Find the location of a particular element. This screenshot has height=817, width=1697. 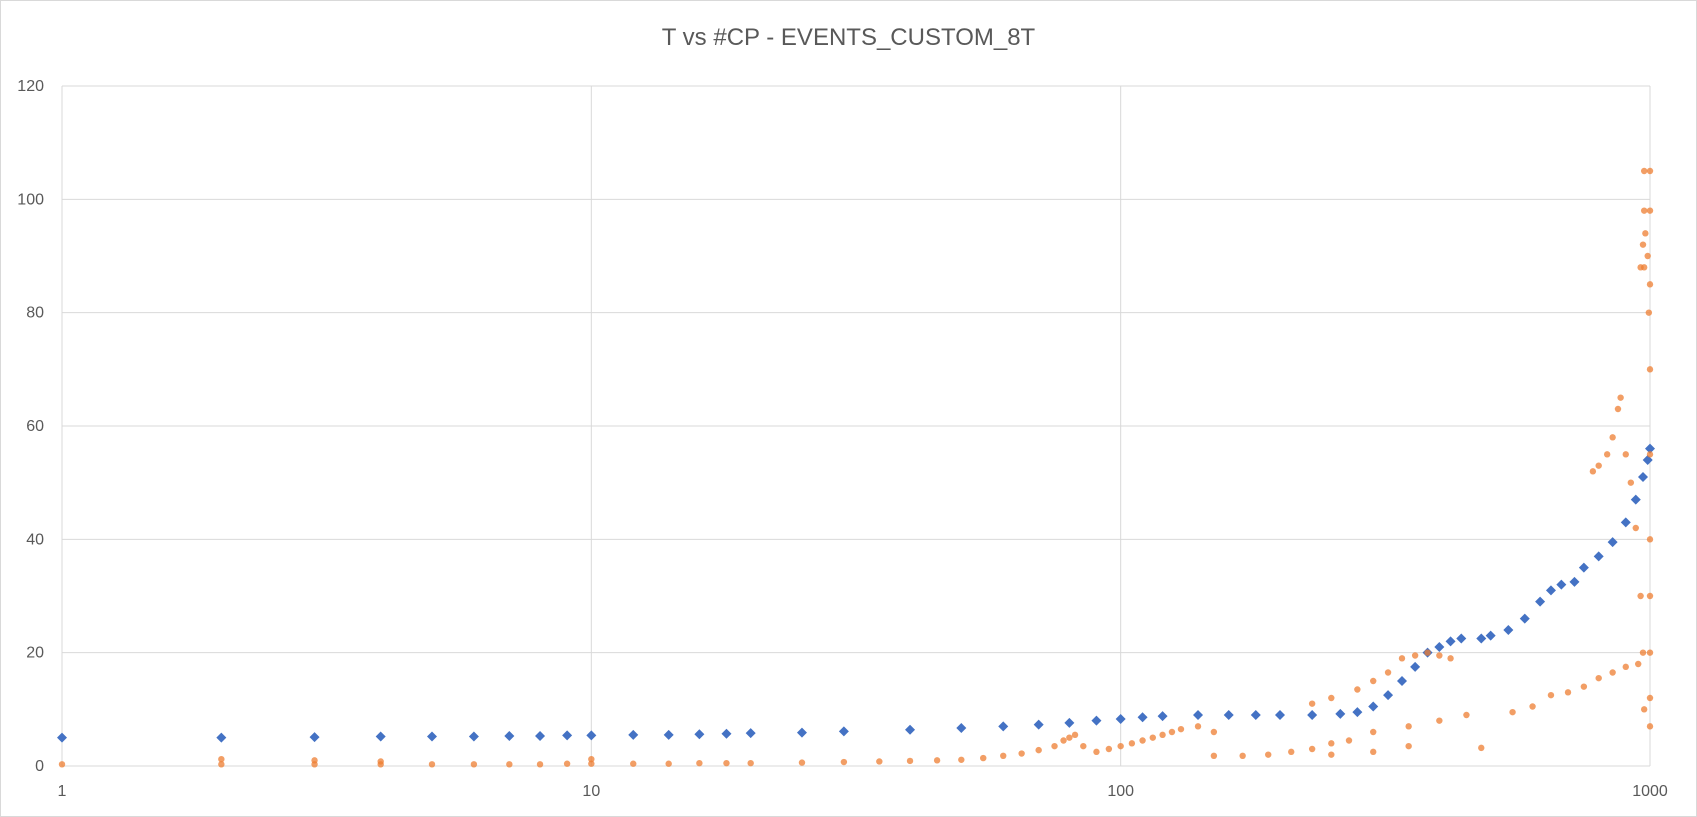

x-tick-label: 1 is located at coordinates (62, 791).